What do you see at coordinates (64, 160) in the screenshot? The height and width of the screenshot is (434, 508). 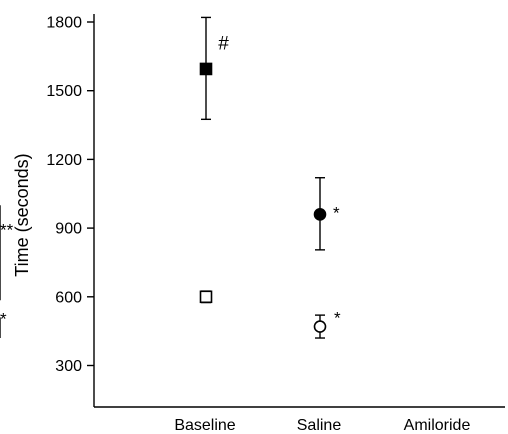 I see `y-tick-label-1200: 1200` at bounding box center [64, 160].